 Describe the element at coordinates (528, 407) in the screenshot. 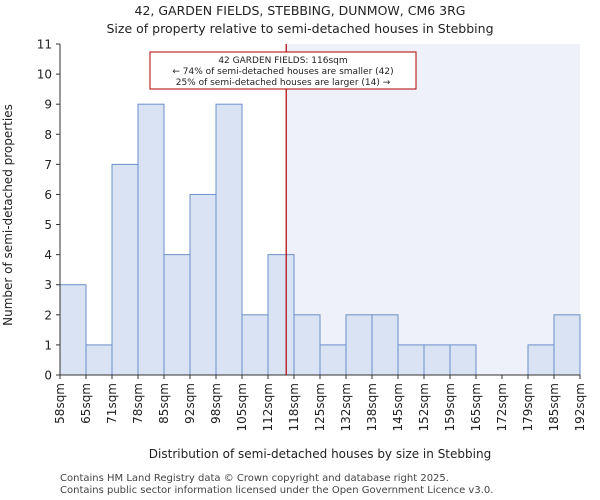

I see `x-tick-label: 179sqm` at that location.